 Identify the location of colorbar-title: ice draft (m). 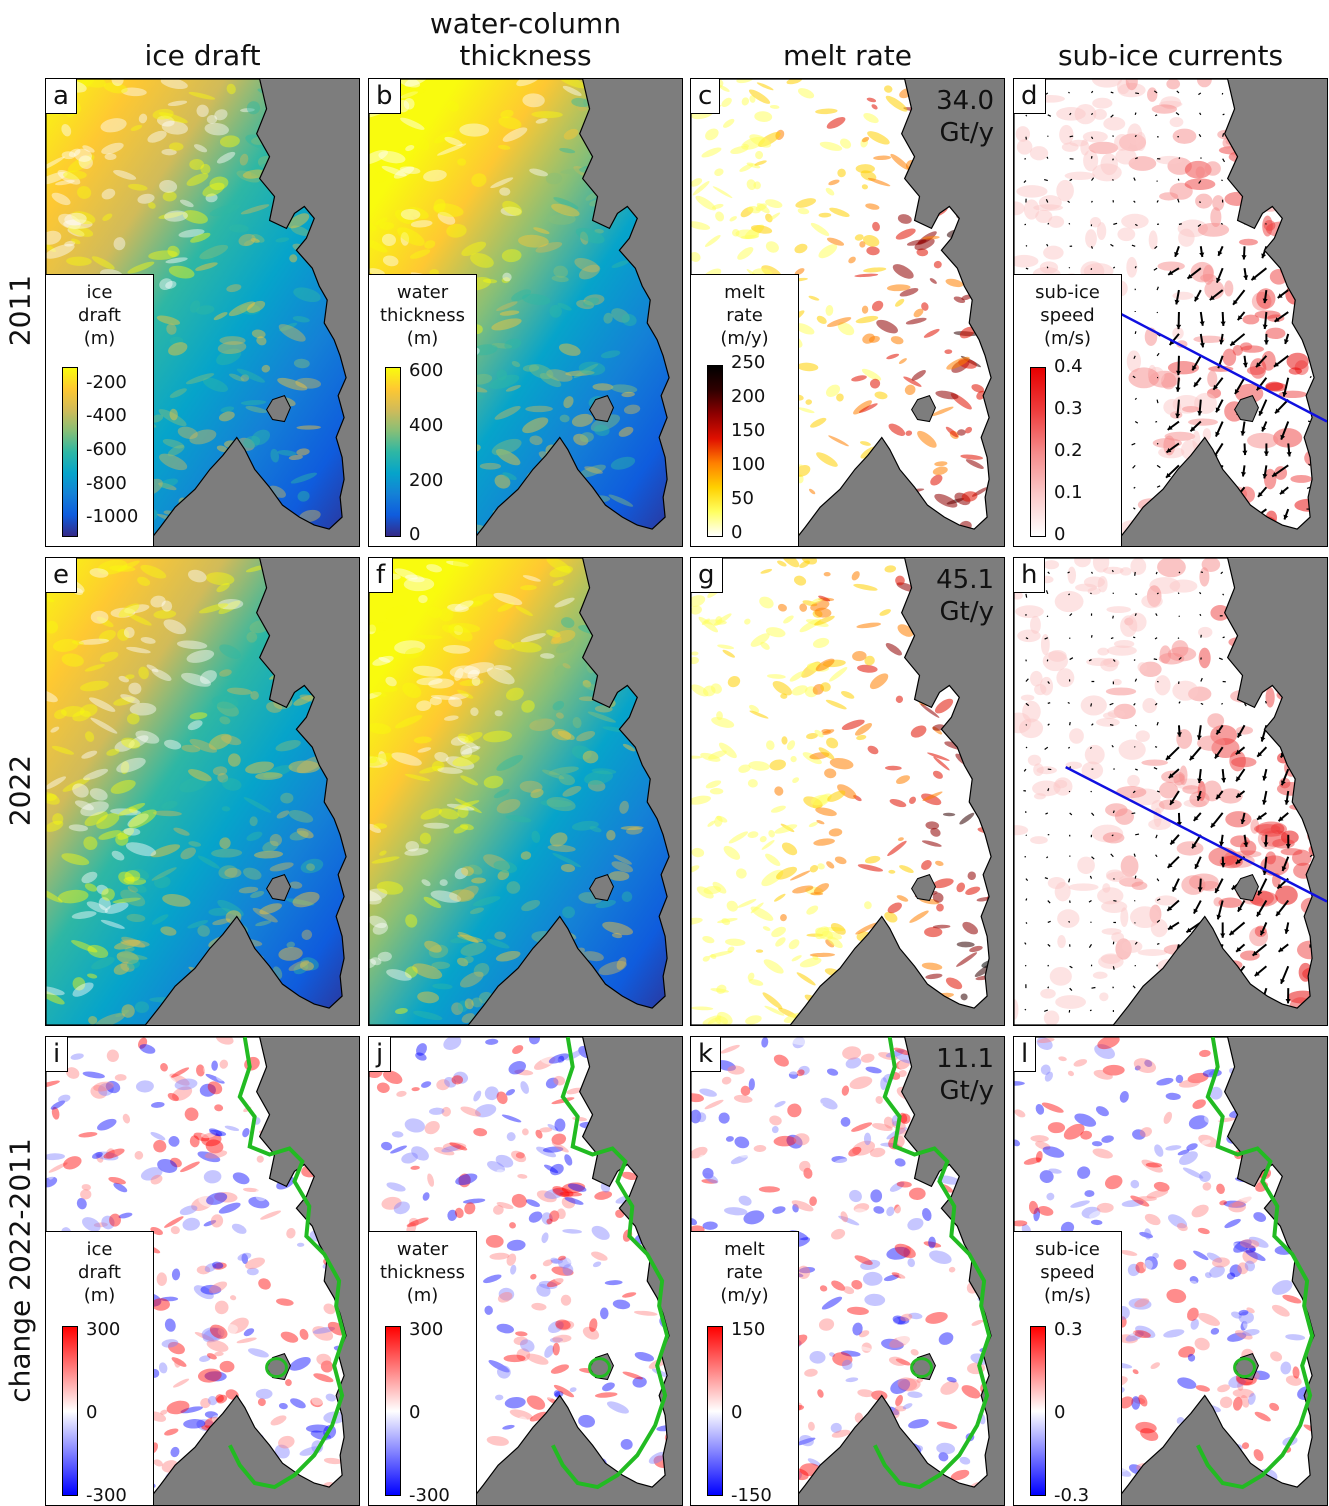
(99, 315).